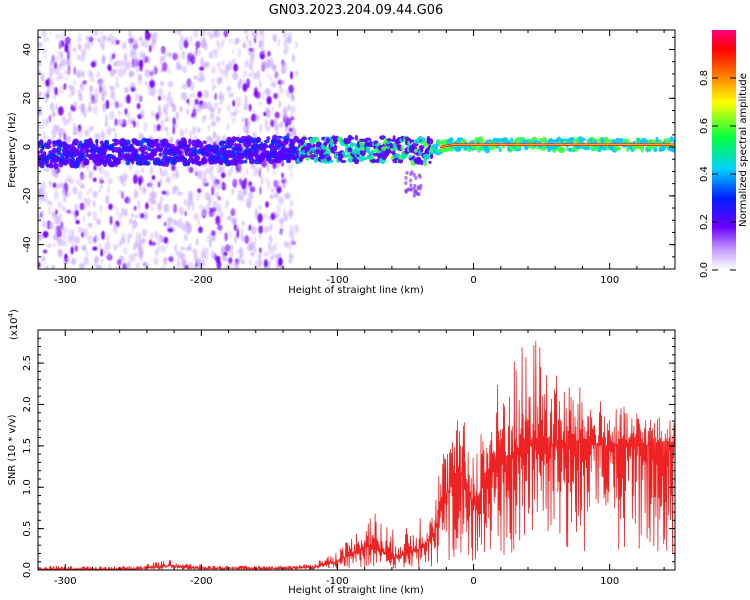 The width and height of the screenshot is (750, 600). Describe the element at coordinates (27, 244) in the screenshot. I see `y-tick-label: -40` at that location.